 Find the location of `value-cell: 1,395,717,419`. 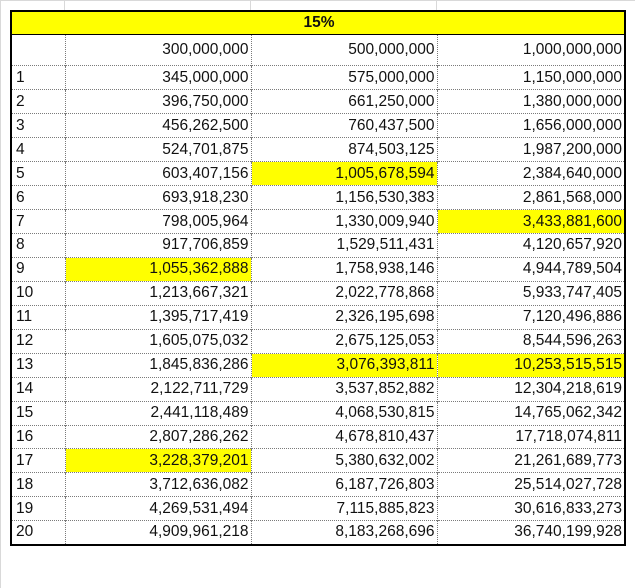

value-cell: 1,395,717,419 is located at coordinates (157, 317).